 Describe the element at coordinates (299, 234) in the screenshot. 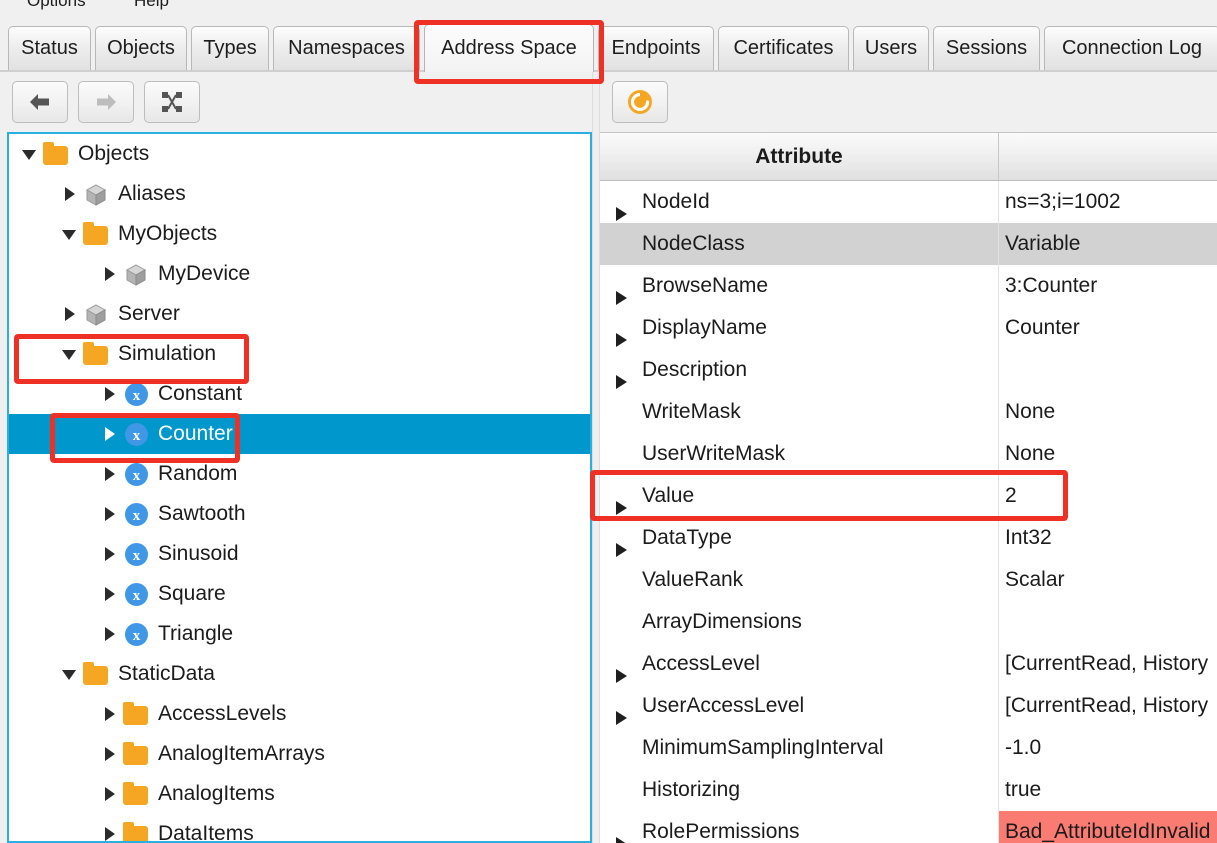

I see `tree-node-myobjects: MyObjects` at that location.